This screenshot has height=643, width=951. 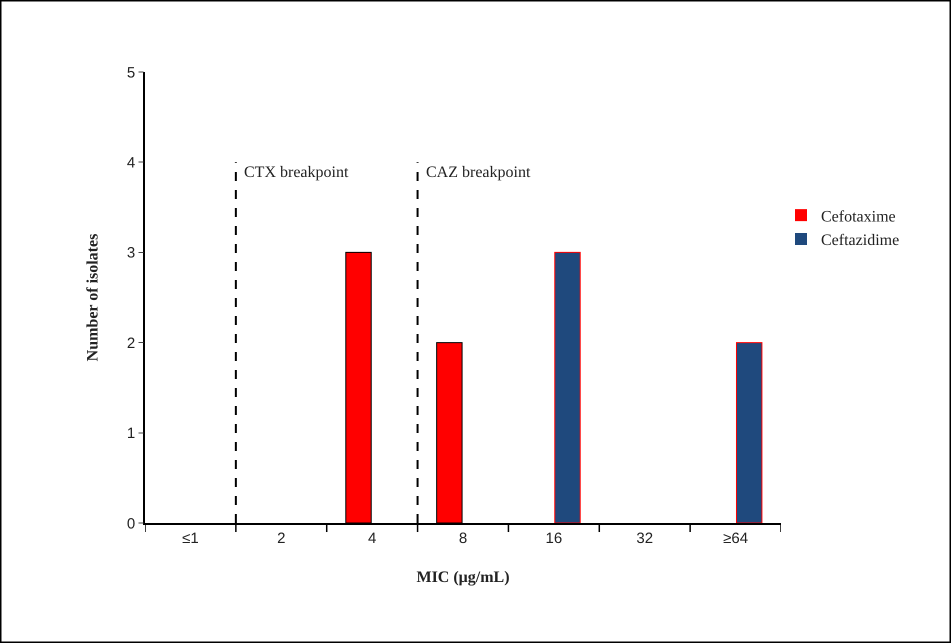 What do you see at coordinates (858, 217) in the screenshot?
I see `legend-label: Cefotaxime` at bounding box center [858, 217].